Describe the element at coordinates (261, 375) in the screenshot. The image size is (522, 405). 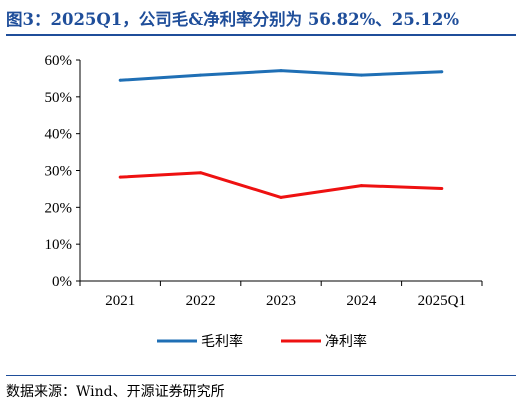
I see `source-rule` at that location.